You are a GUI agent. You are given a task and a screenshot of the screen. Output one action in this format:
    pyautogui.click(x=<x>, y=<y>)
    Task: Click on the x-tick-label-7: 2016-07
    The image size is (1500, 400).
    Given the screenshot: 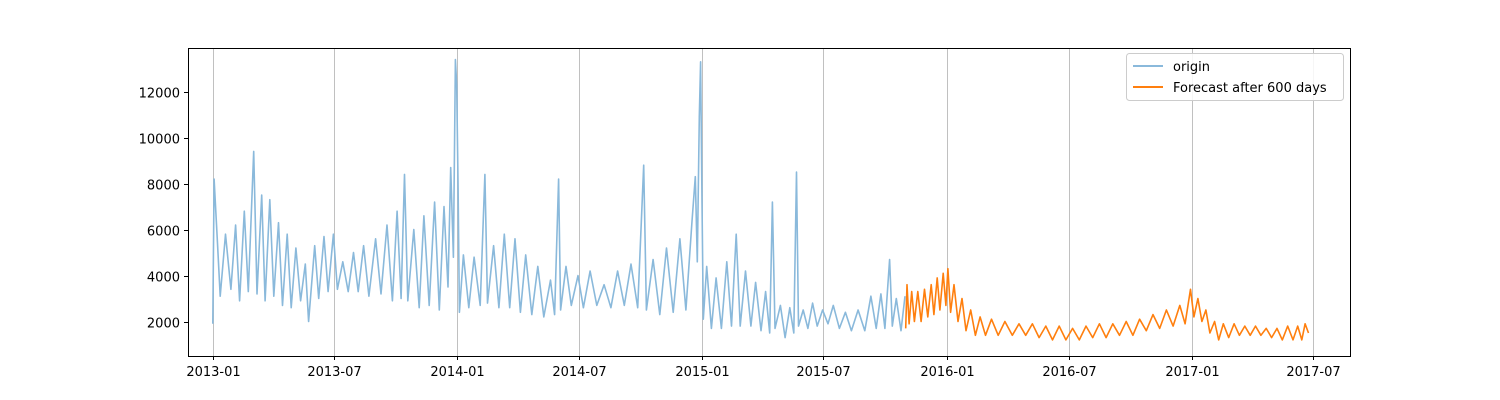 What is the action you would take?
    pyautogui.click(x=1069, y=372)
    